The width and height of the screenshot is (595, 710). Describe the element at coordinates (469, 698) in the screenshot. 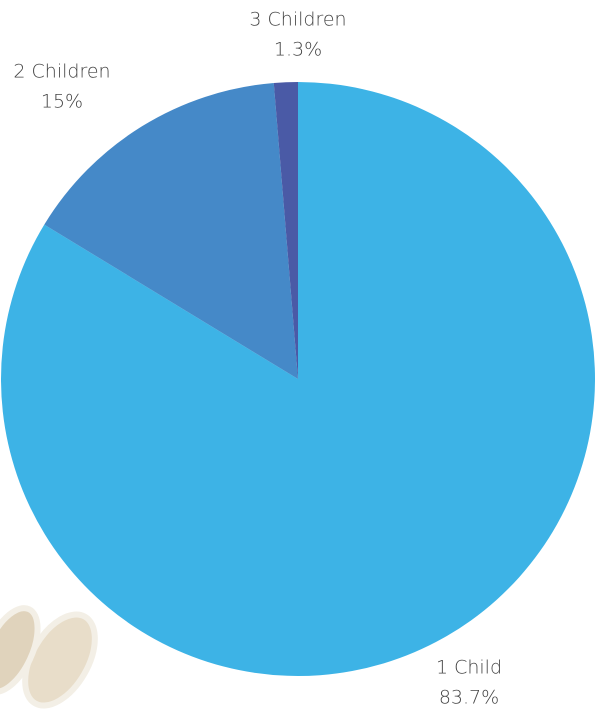

I see `value-label: 83.7%` at that location.